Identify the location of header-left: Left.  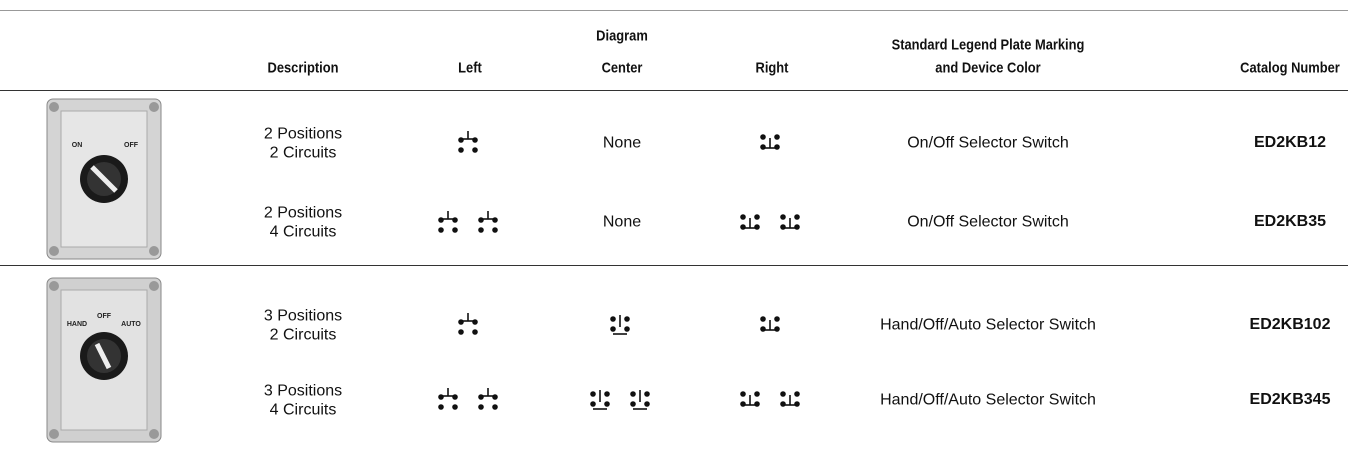
(470, 68).